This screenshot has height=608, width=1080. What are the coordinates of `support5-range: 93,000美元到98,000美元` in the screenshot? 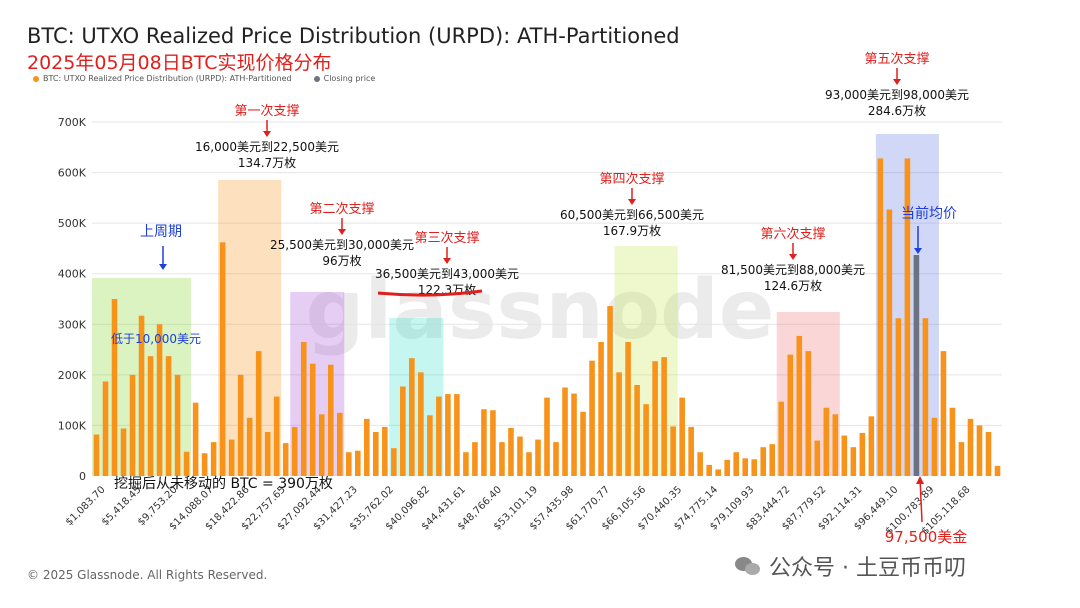 It's located at (897, 95).